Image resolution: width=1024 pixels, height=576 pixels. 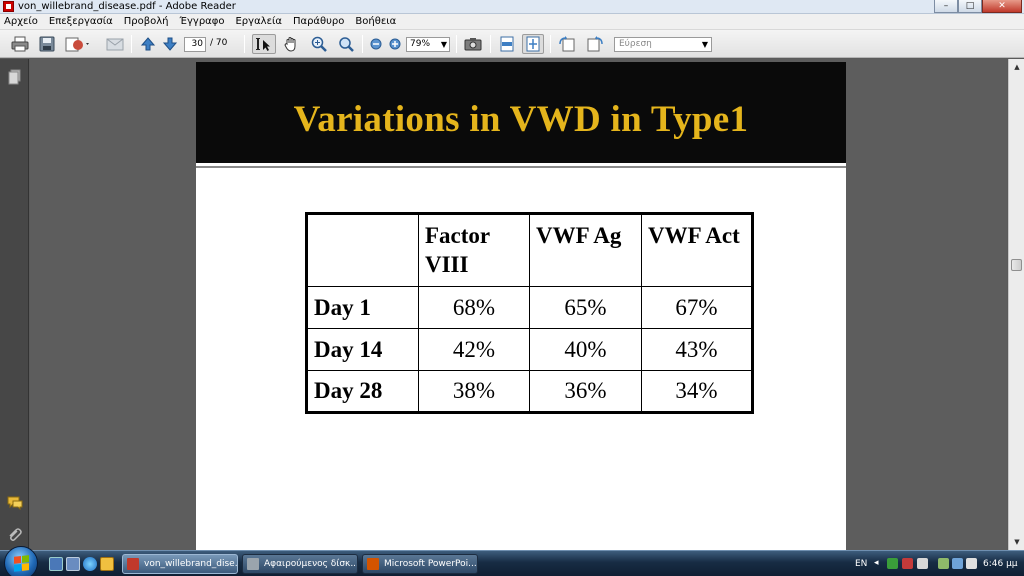 I want to click on navigation-pane, so click(x=14, y=304).